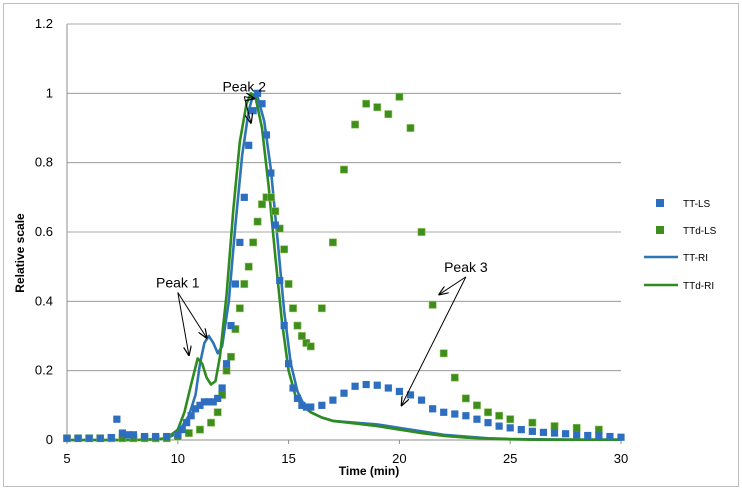 The width and height of the screenshot is (742, 490). Describe the element at coordinates (680, 245) in the screenshot. I see `legend: TT-LS TTd-LS TT-RI TTd-RI` at that location.